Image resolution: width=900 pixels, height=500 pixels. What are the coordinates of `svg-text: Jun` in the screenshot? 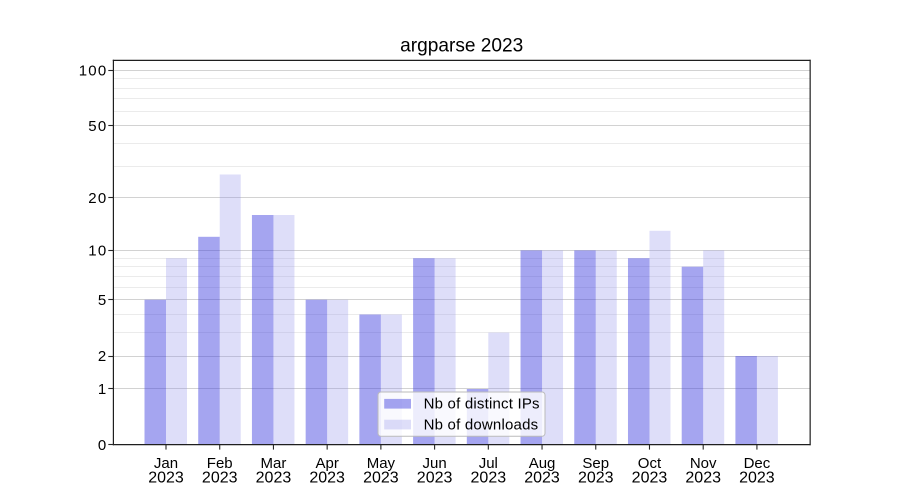 It's located at (435, 463).